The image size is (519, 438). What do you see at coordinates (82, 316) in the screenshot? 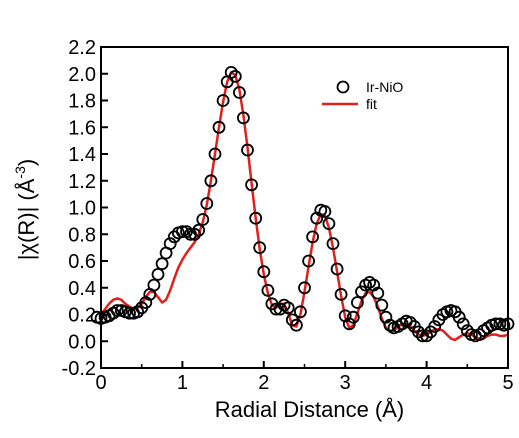
I see `y-tick-label: 0.2` at bounding box center [82, 316].